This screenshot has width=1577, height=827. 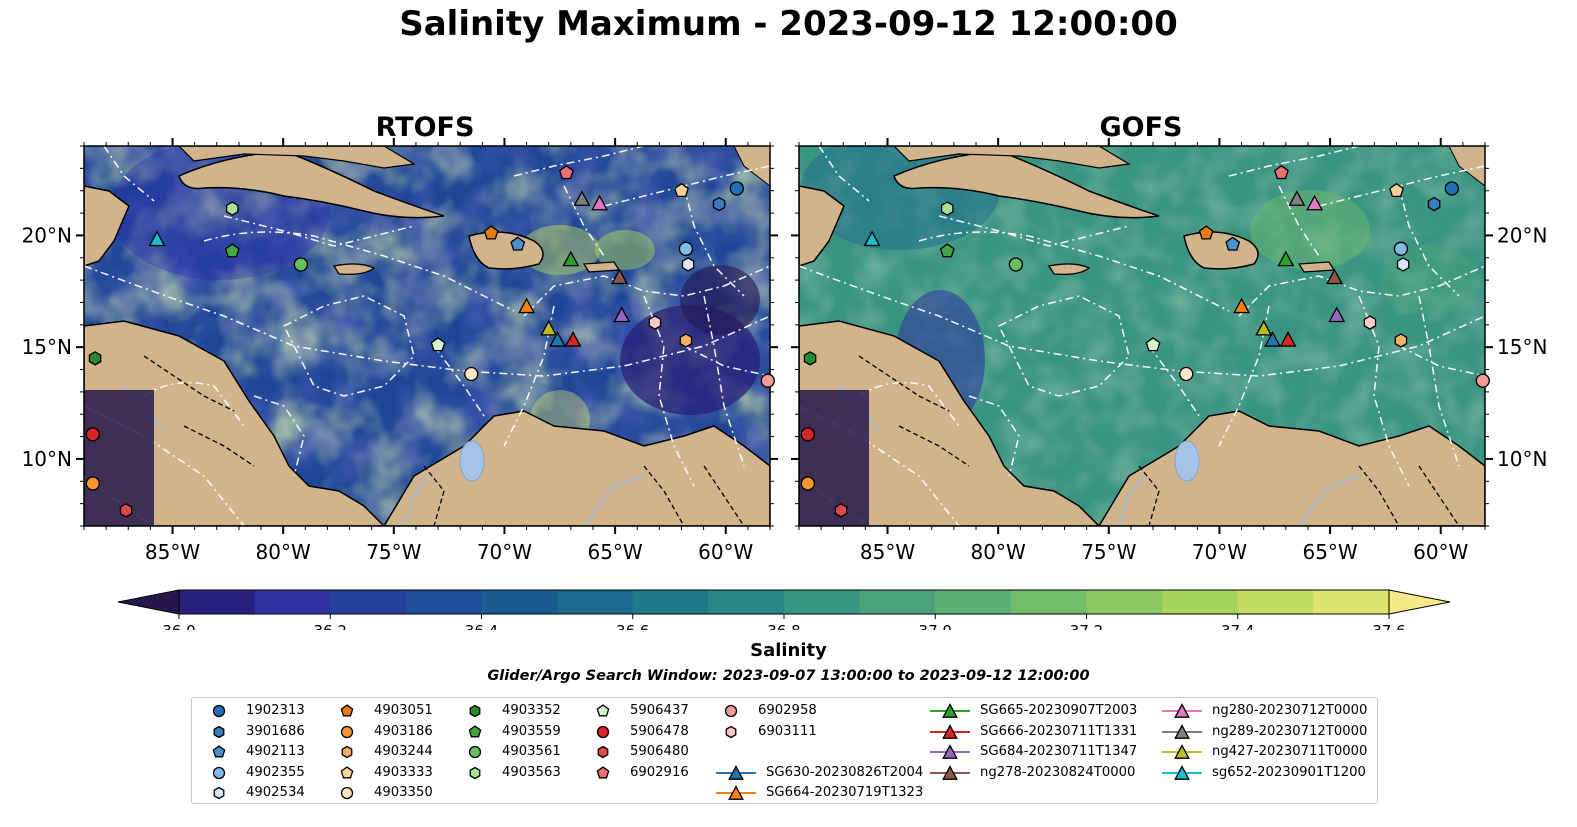 I want to click on legend-label: SG684-20230711T1347, so click(x=1059, y=751).